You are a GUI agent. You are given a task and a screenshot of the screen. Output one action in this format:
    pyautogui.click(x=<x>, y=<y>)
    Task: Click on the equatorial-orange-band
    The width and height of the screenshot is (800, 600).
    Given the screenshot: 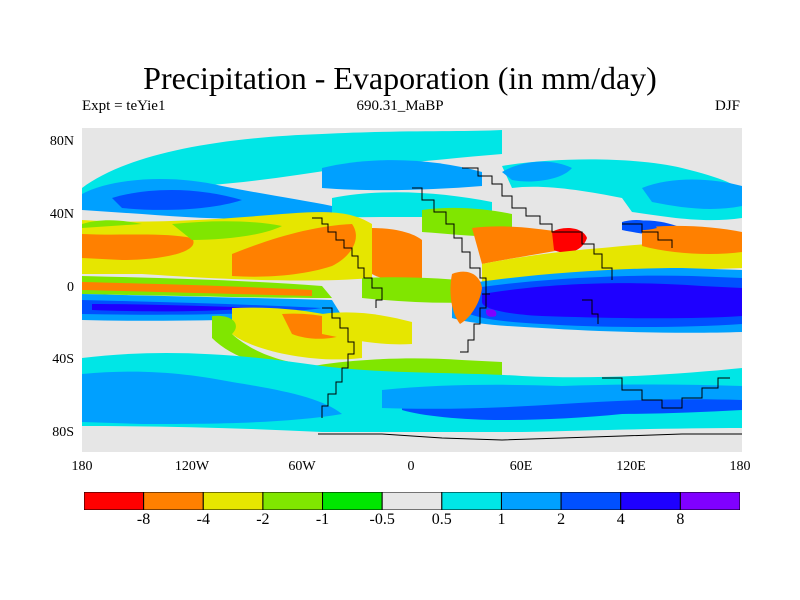 What is the action you would take?
    pyautogui.click(x=197, y=289)
    